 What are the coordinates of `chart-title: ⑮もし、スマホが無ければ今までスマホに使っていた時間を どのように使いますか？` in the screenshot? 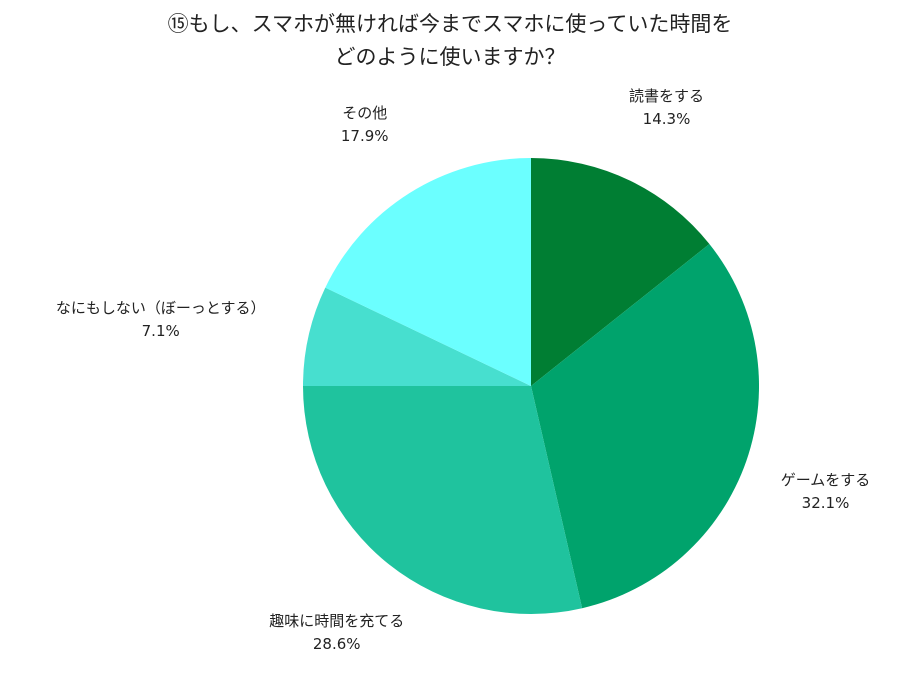 It's located at (450, 41).